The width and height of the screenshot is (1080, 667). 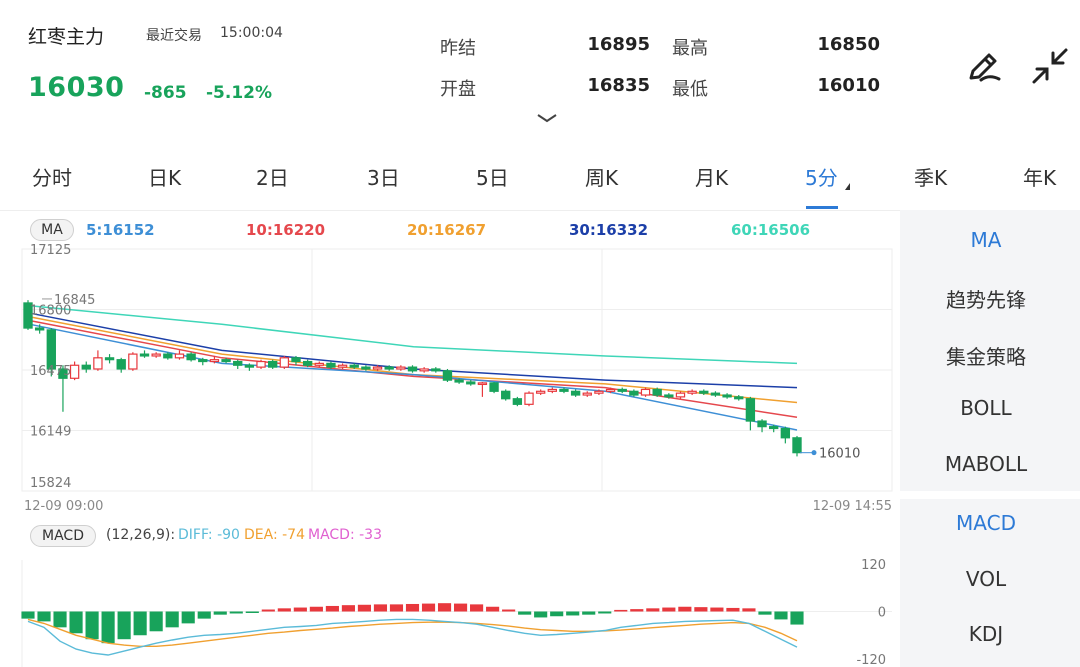 I want to click on indicator-vol: VOL, so click(x=986, y=579).